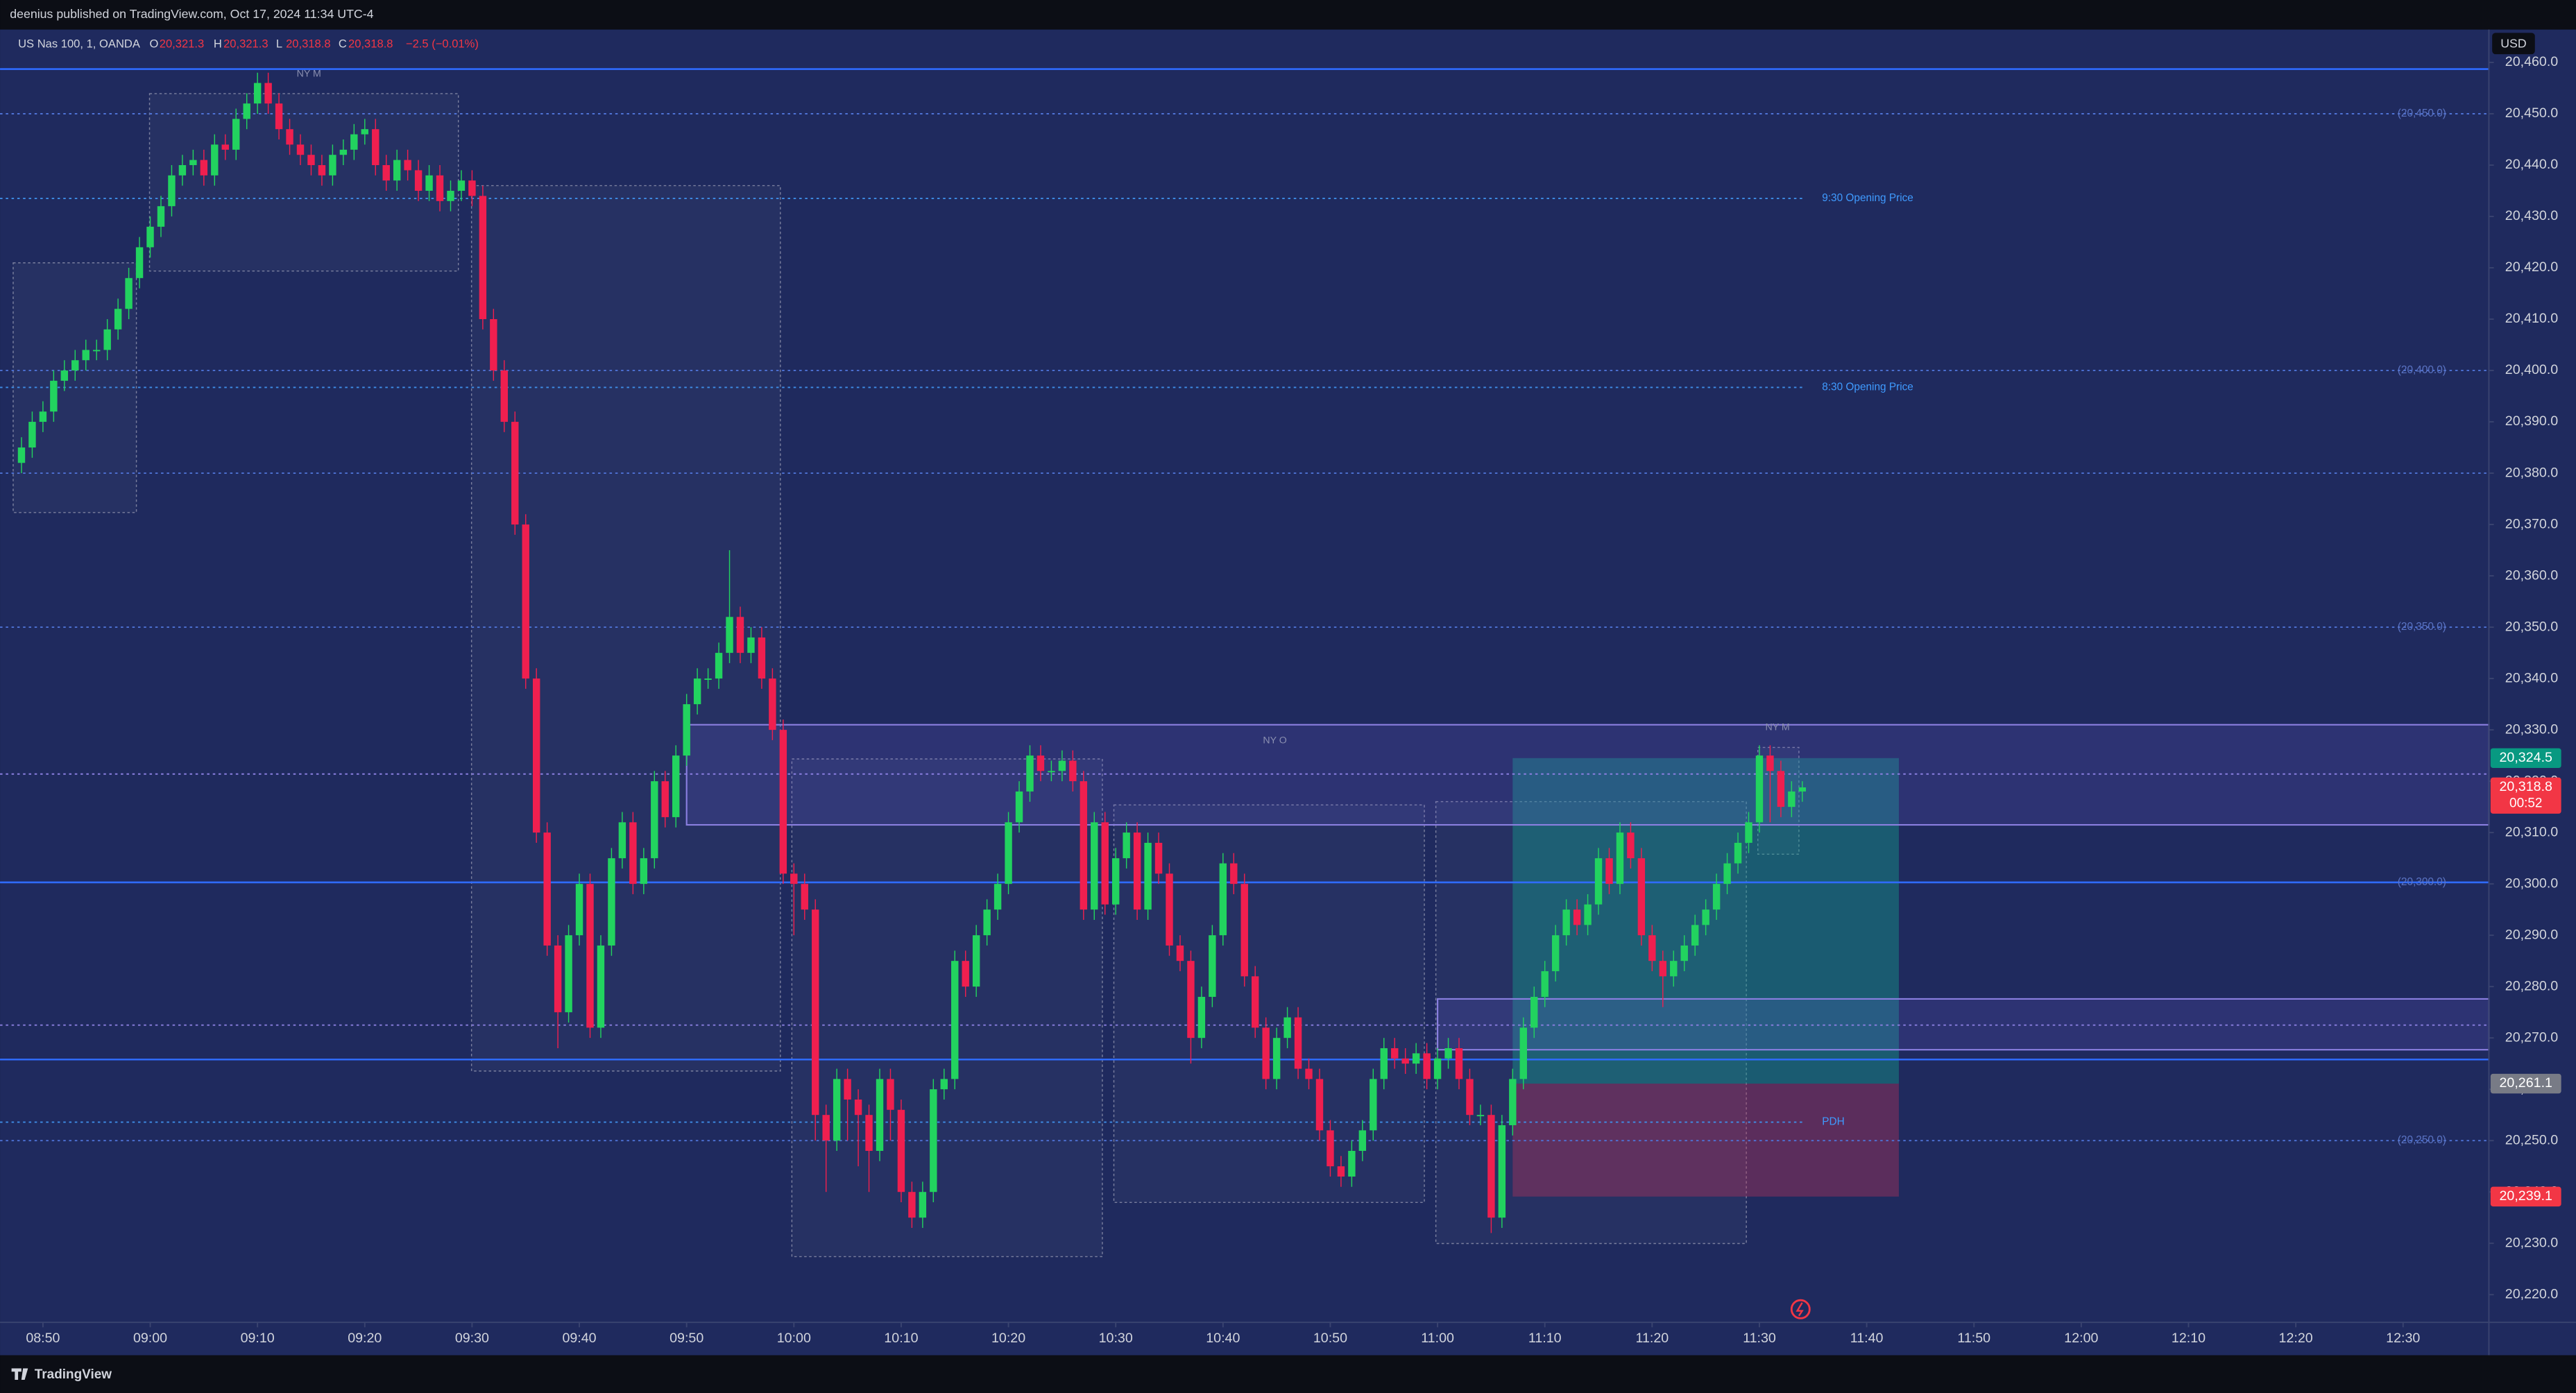  What do you see at coordinates (947, 1008) in the screenshot?
I see `session-box` at bounding box center [947, 1008].